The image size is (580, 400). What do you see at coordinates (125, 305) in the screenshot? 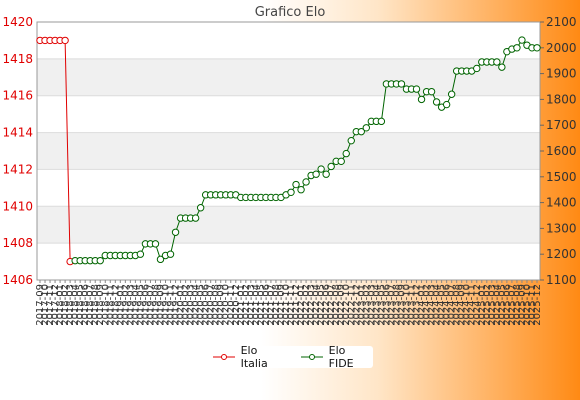
I see `x-tick-label: 2019-02` at bounding box center [125, 305].